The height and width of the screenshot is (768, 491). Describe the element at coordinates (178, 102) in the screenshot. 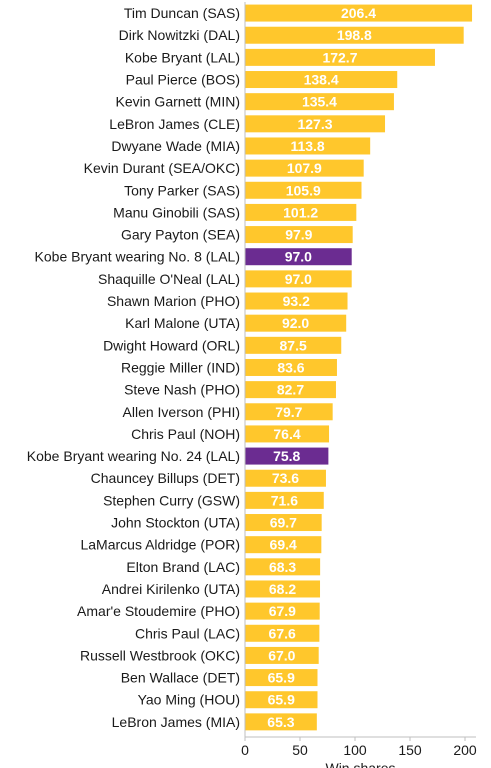

I see `category-label: Kevin Garnett (MIN)` at that location.